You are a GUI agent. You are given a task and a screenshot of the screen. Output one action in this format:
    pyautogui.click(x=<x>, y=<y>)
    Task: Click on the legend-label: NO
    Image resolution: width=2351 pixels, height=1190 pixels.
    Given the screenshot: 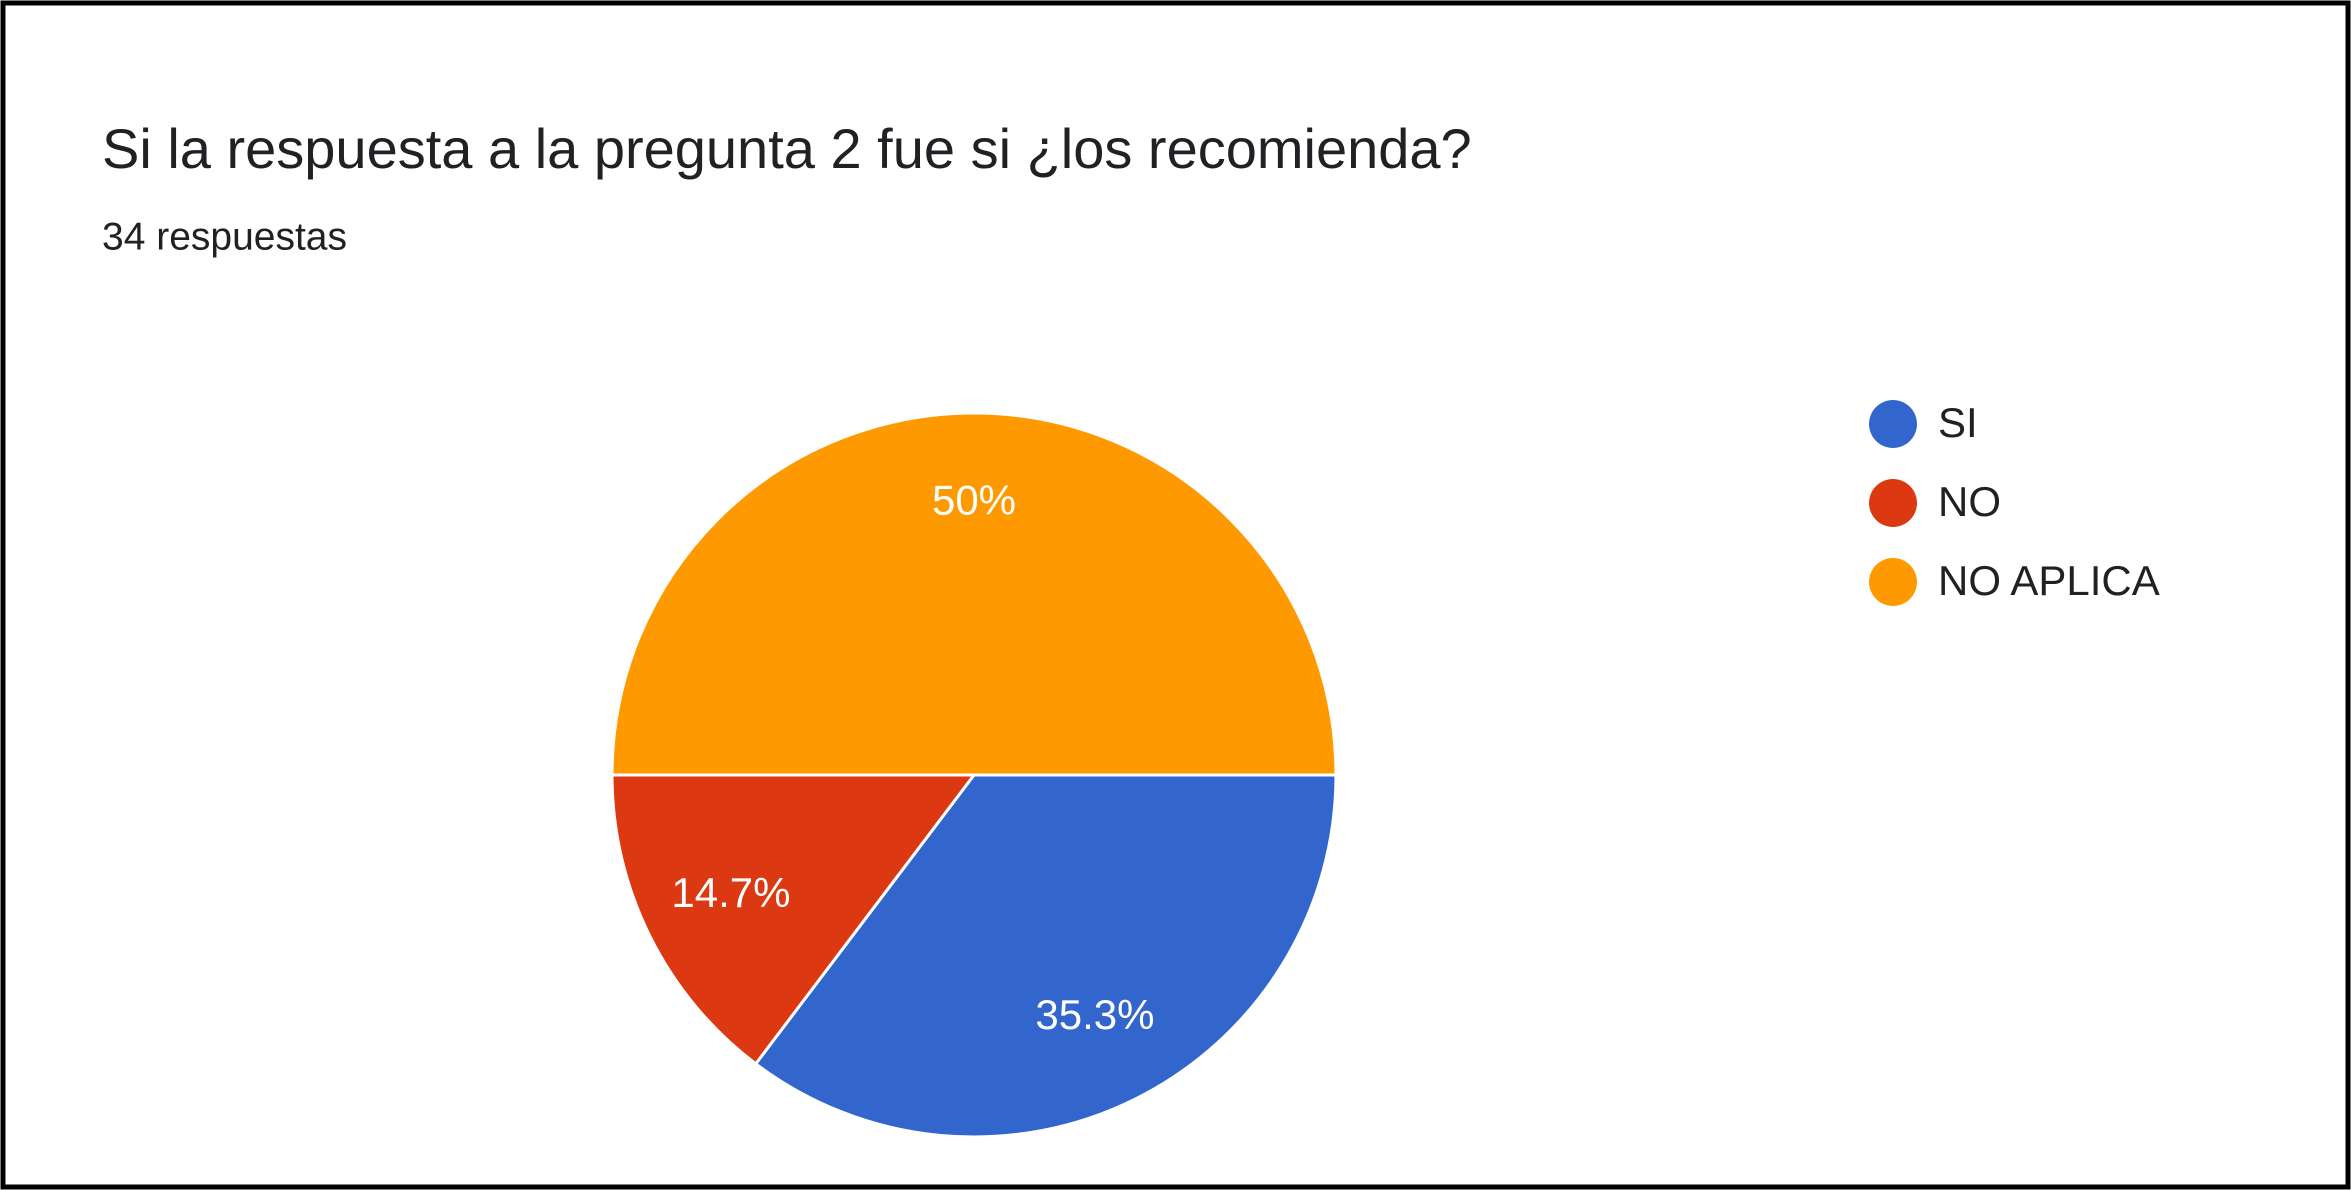 What is the action you would take?
    pyautogui.click(x=1969, y=501)
    